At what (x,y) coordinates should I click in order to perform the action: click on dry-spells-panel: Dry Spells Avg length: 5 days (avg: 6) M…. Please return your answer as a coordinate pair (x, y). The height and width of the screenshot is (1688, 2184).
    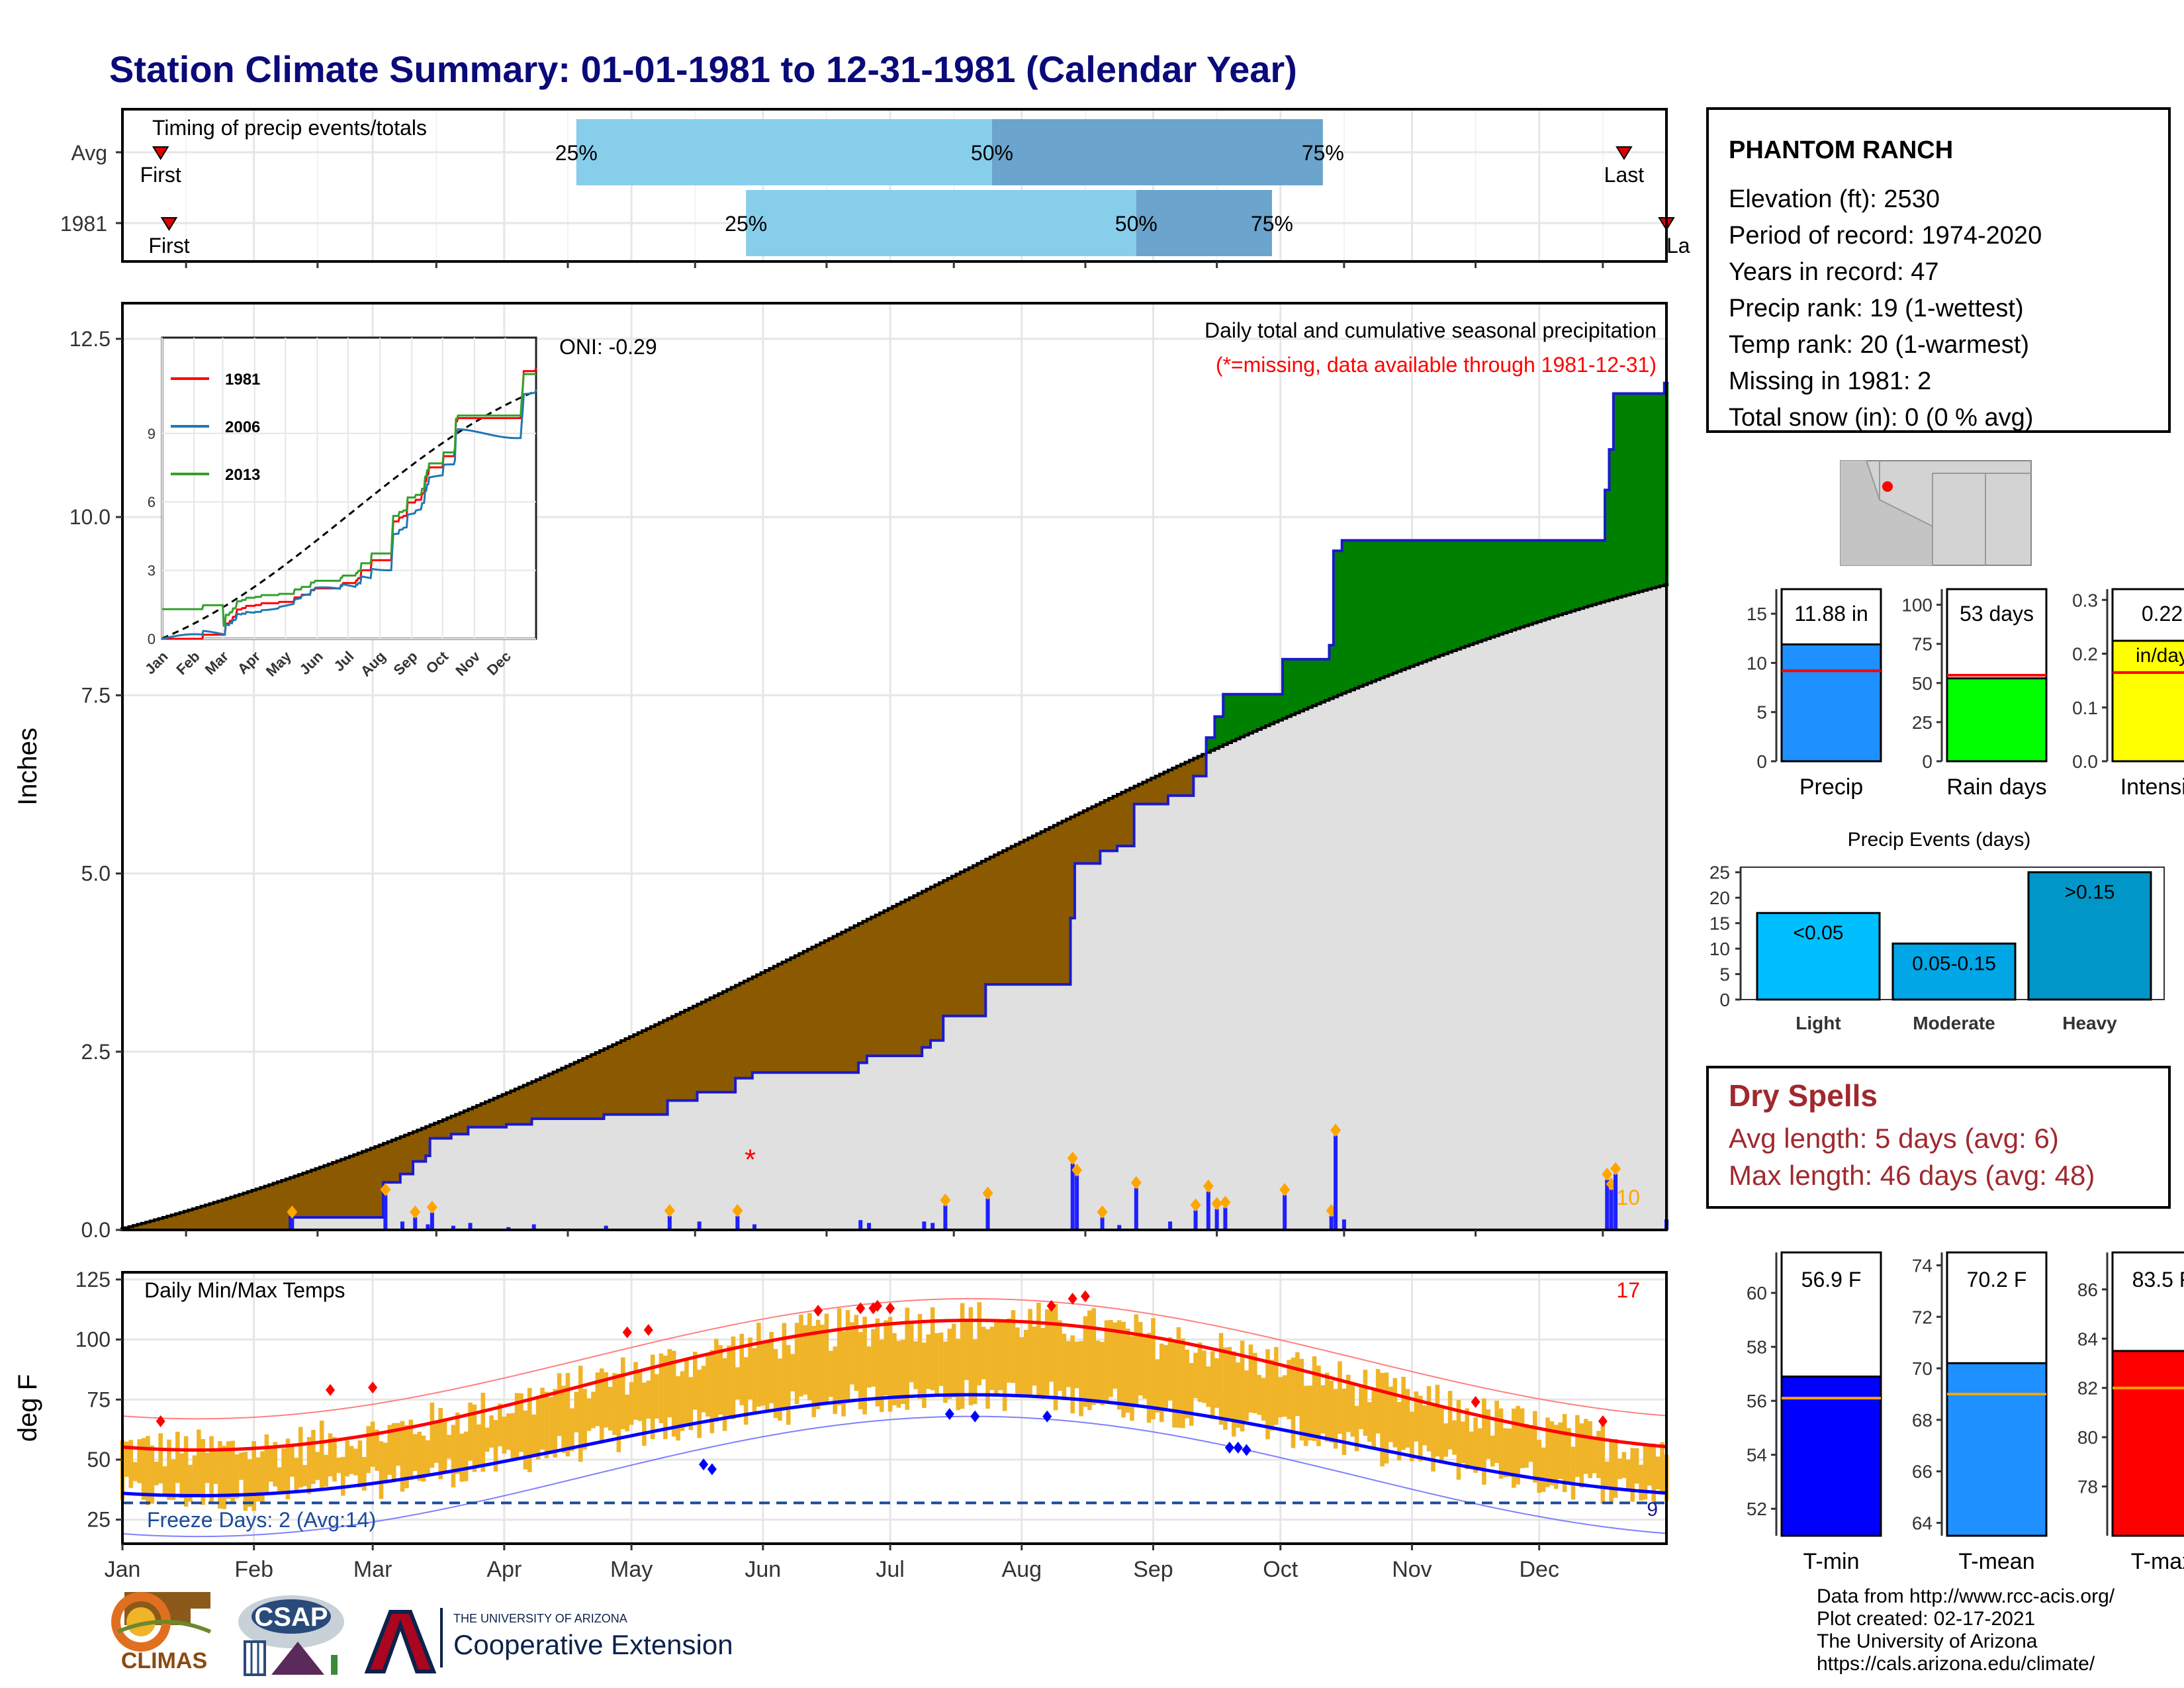
    Looking at the image, I should click on (1939, 1137).